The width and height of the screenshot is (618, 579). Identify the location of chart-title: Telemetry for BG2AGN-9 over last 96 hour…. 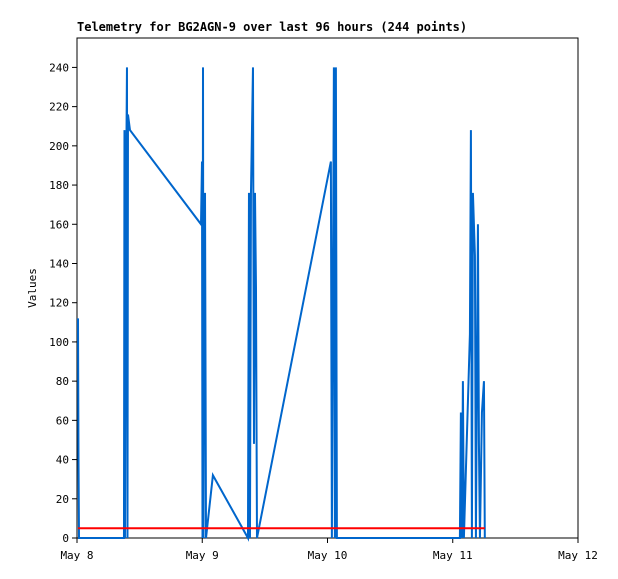
(272, 27).